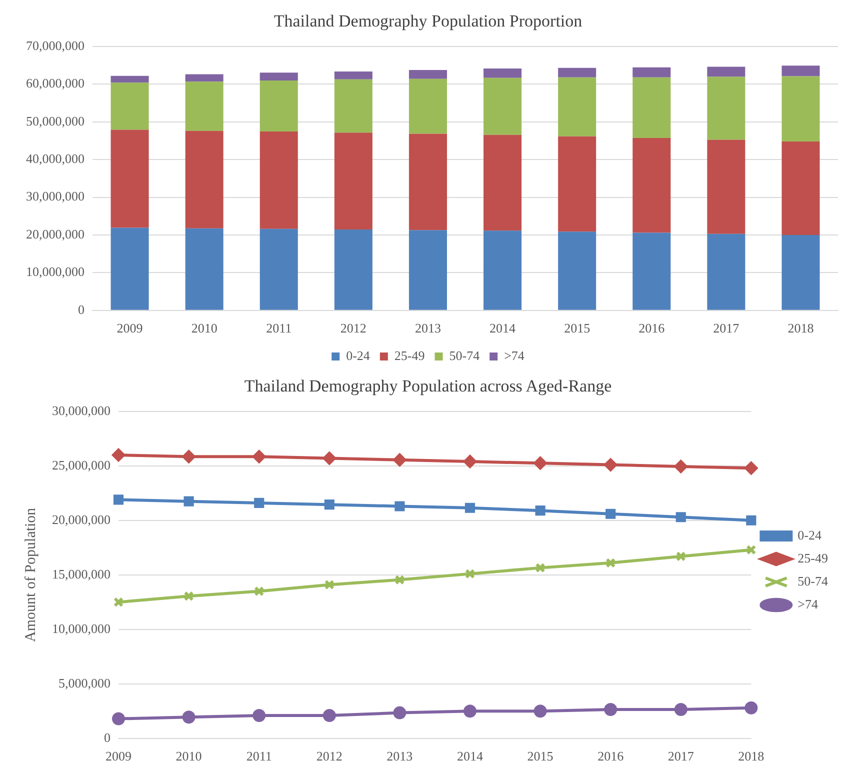 Image resolution: width=856 pixels, height=776 pixels. I want to click on y-tick-label: 60,000,000, so click(55, 83).